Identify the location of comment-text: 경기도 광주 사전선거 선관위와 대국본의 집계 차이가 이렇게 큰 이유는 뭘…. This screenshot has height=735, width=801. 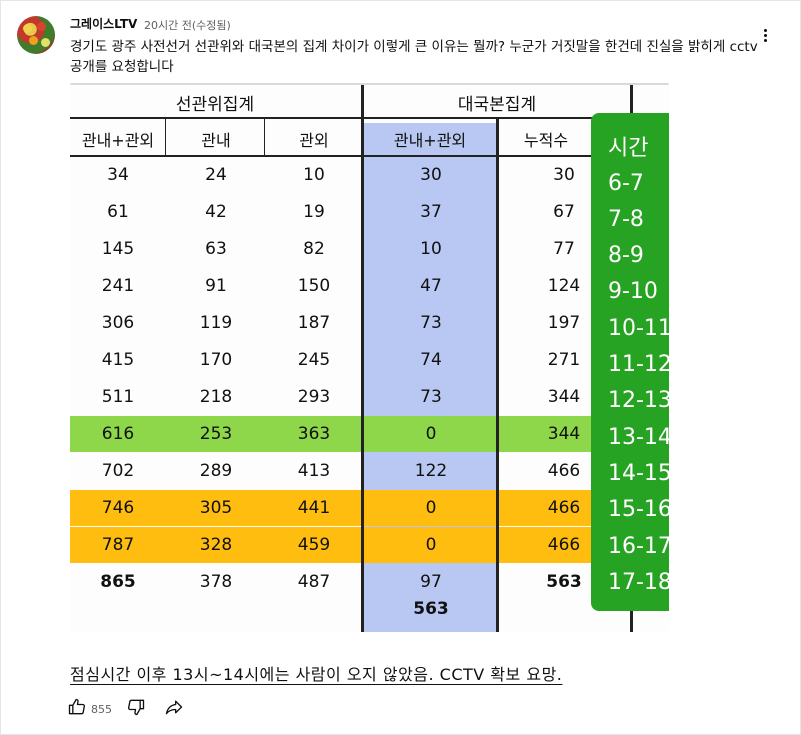
(414, 57).